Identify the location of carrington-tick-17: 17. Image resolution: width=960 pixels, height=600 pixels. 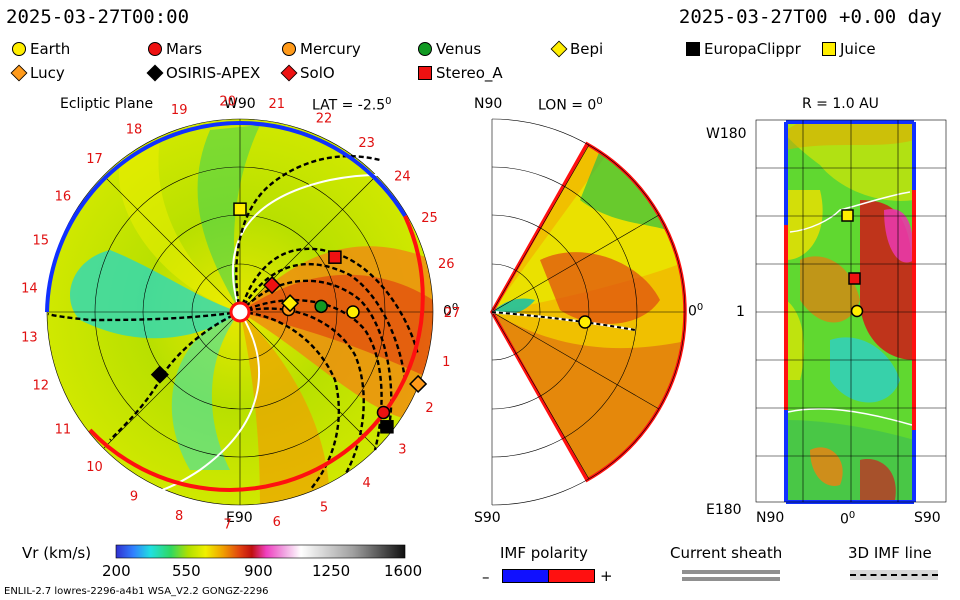
(94, 159).